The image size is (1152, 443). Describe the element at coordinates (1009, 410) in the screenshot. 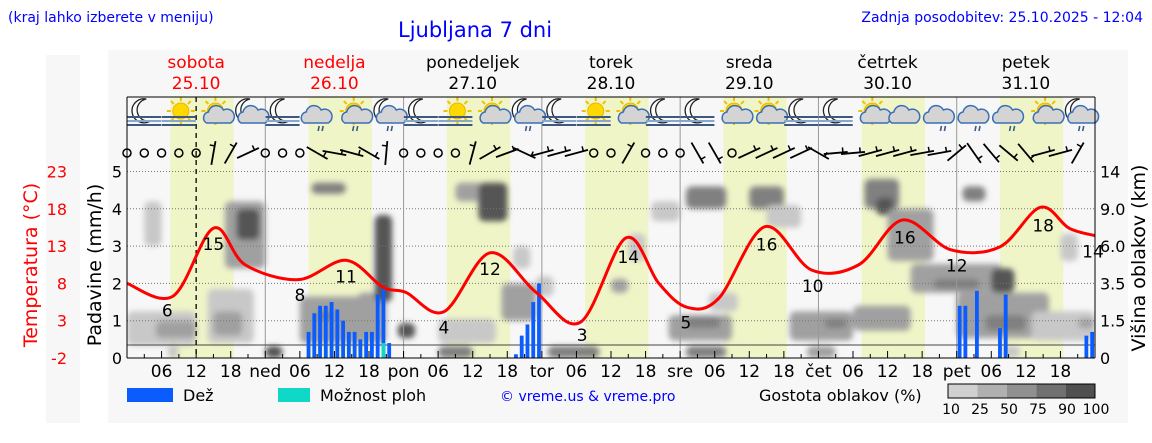

I see `density-level-label: 50` at that location.